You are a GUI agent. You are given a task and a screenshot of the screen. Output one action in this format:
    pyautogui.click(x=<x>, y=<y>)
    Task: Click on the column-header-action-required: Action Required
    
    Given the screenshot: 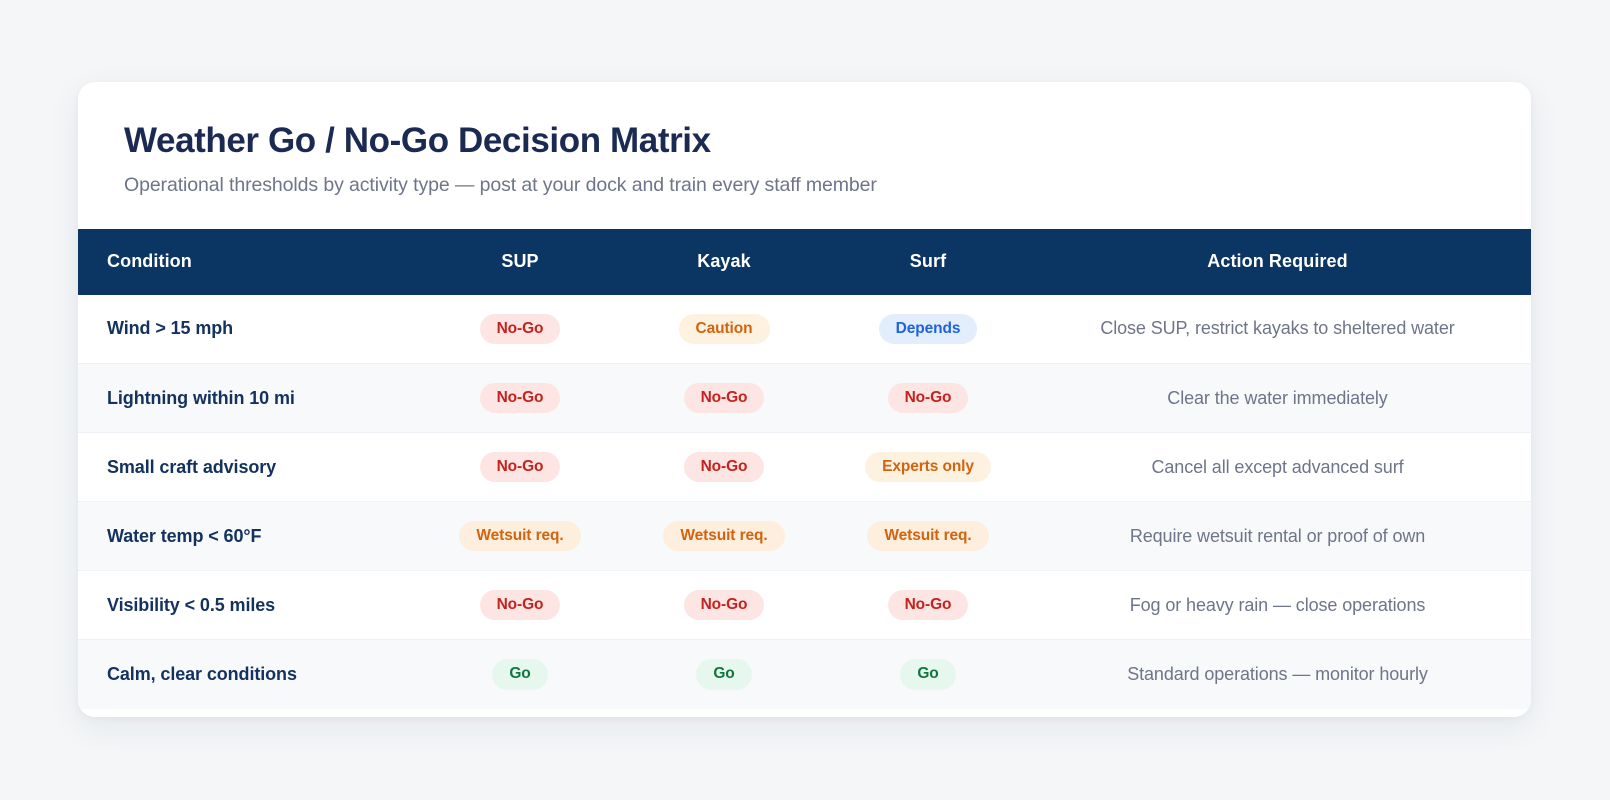 What is the action you would take?
    pyautogui.click(x=1280, y=261)
    